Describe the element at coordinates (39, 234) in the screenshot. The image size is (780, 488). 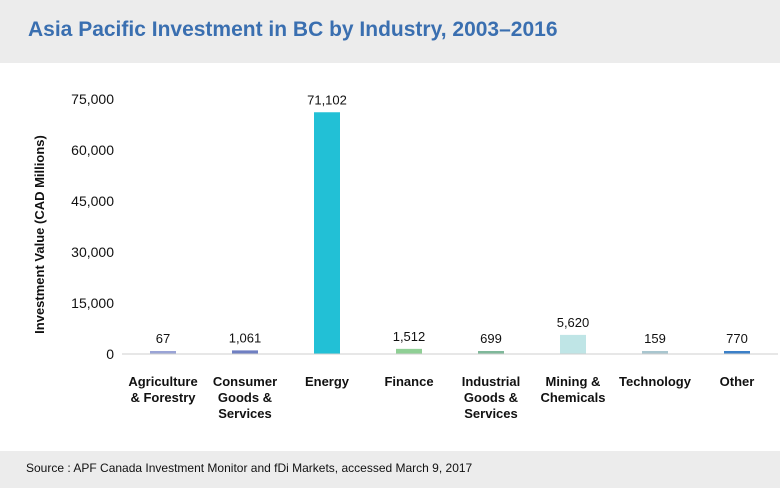
I see `y-axis-label: Investment Value (CAD Millions)` at that location.